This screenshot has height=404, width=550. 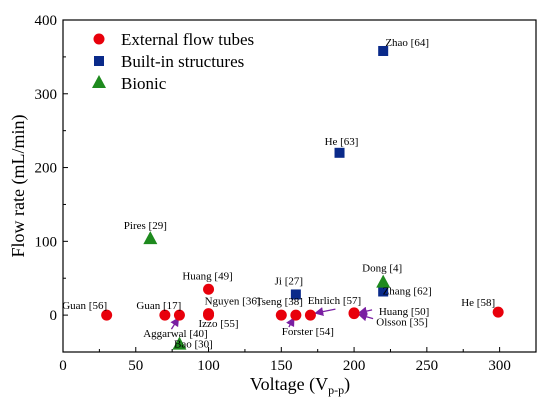 What do you see at coordinates (84, 306) in the screenshot?
I see `guan-56-label: Guan [56]` at bounding box center [84, 306].